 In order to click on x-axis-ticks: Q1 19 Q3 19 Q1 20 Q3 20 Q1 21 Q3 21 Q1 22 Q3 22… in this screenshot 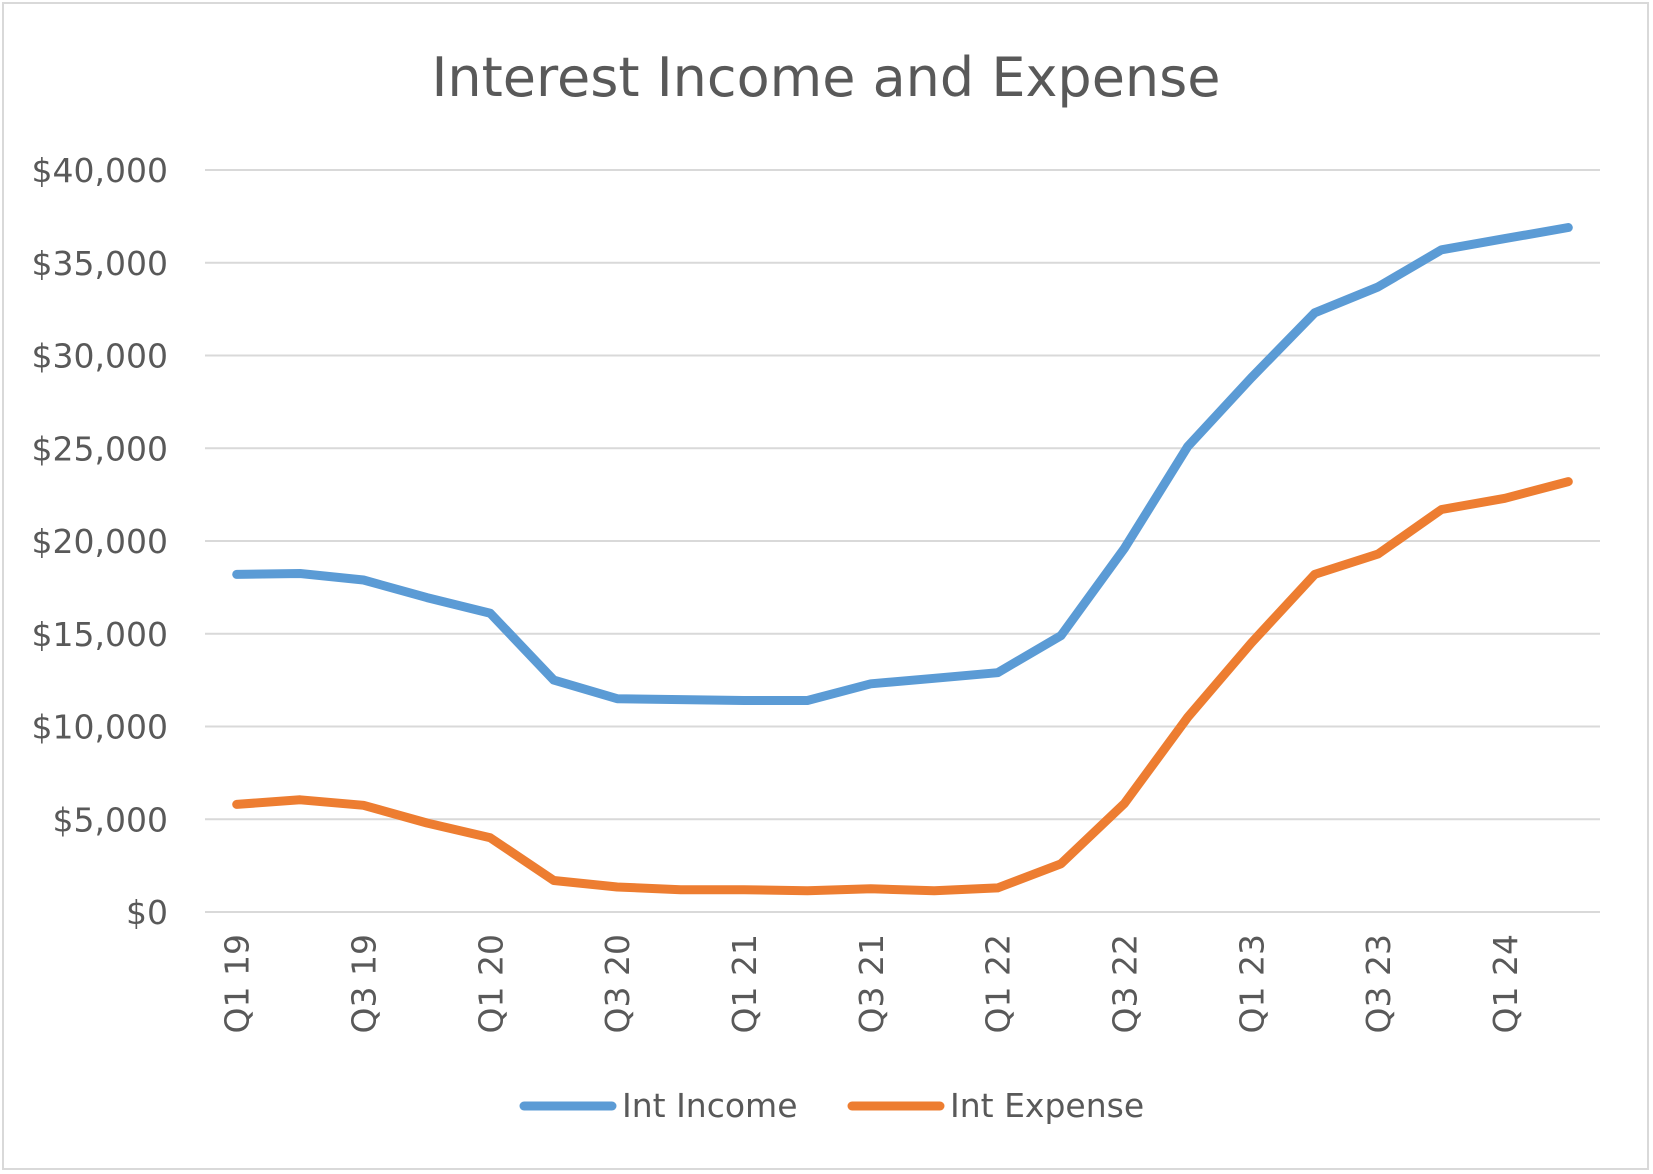, I will do `click(871, 983)`.